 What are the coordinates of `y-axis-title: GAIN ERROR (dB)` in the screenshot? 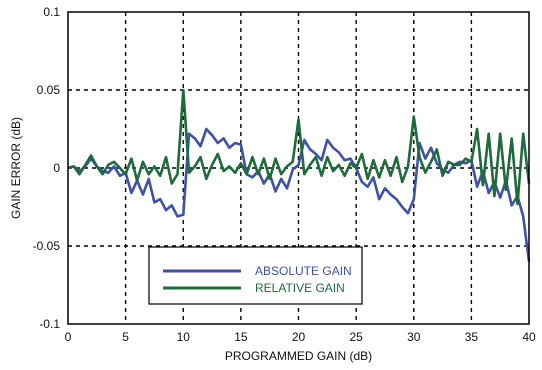 It's located at (16, 168).